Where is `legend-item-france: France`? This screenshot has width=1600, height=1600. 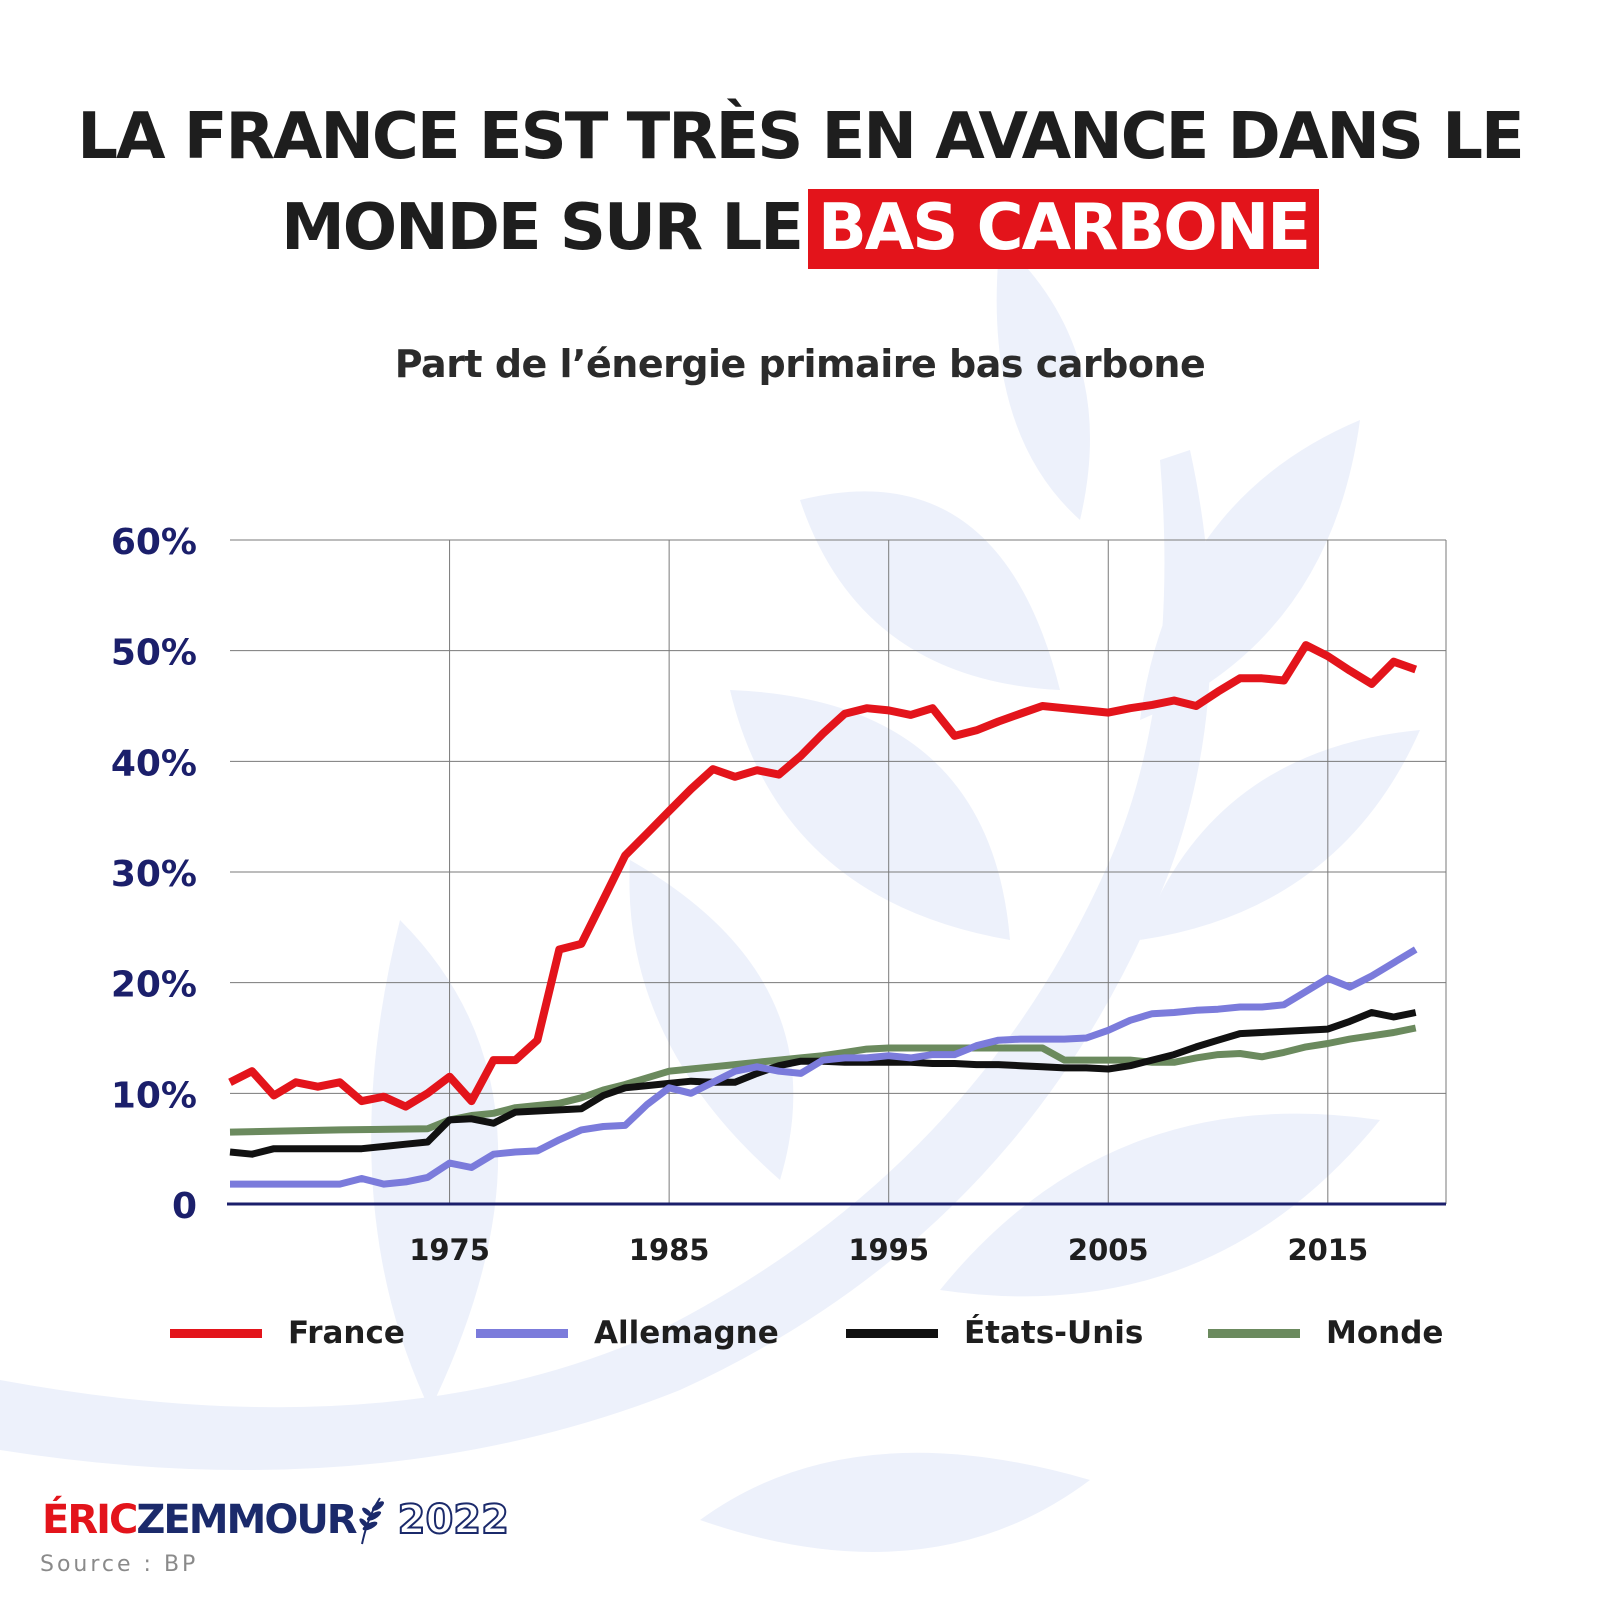 legend-item-france: France is located at coordinates (287, 1333).